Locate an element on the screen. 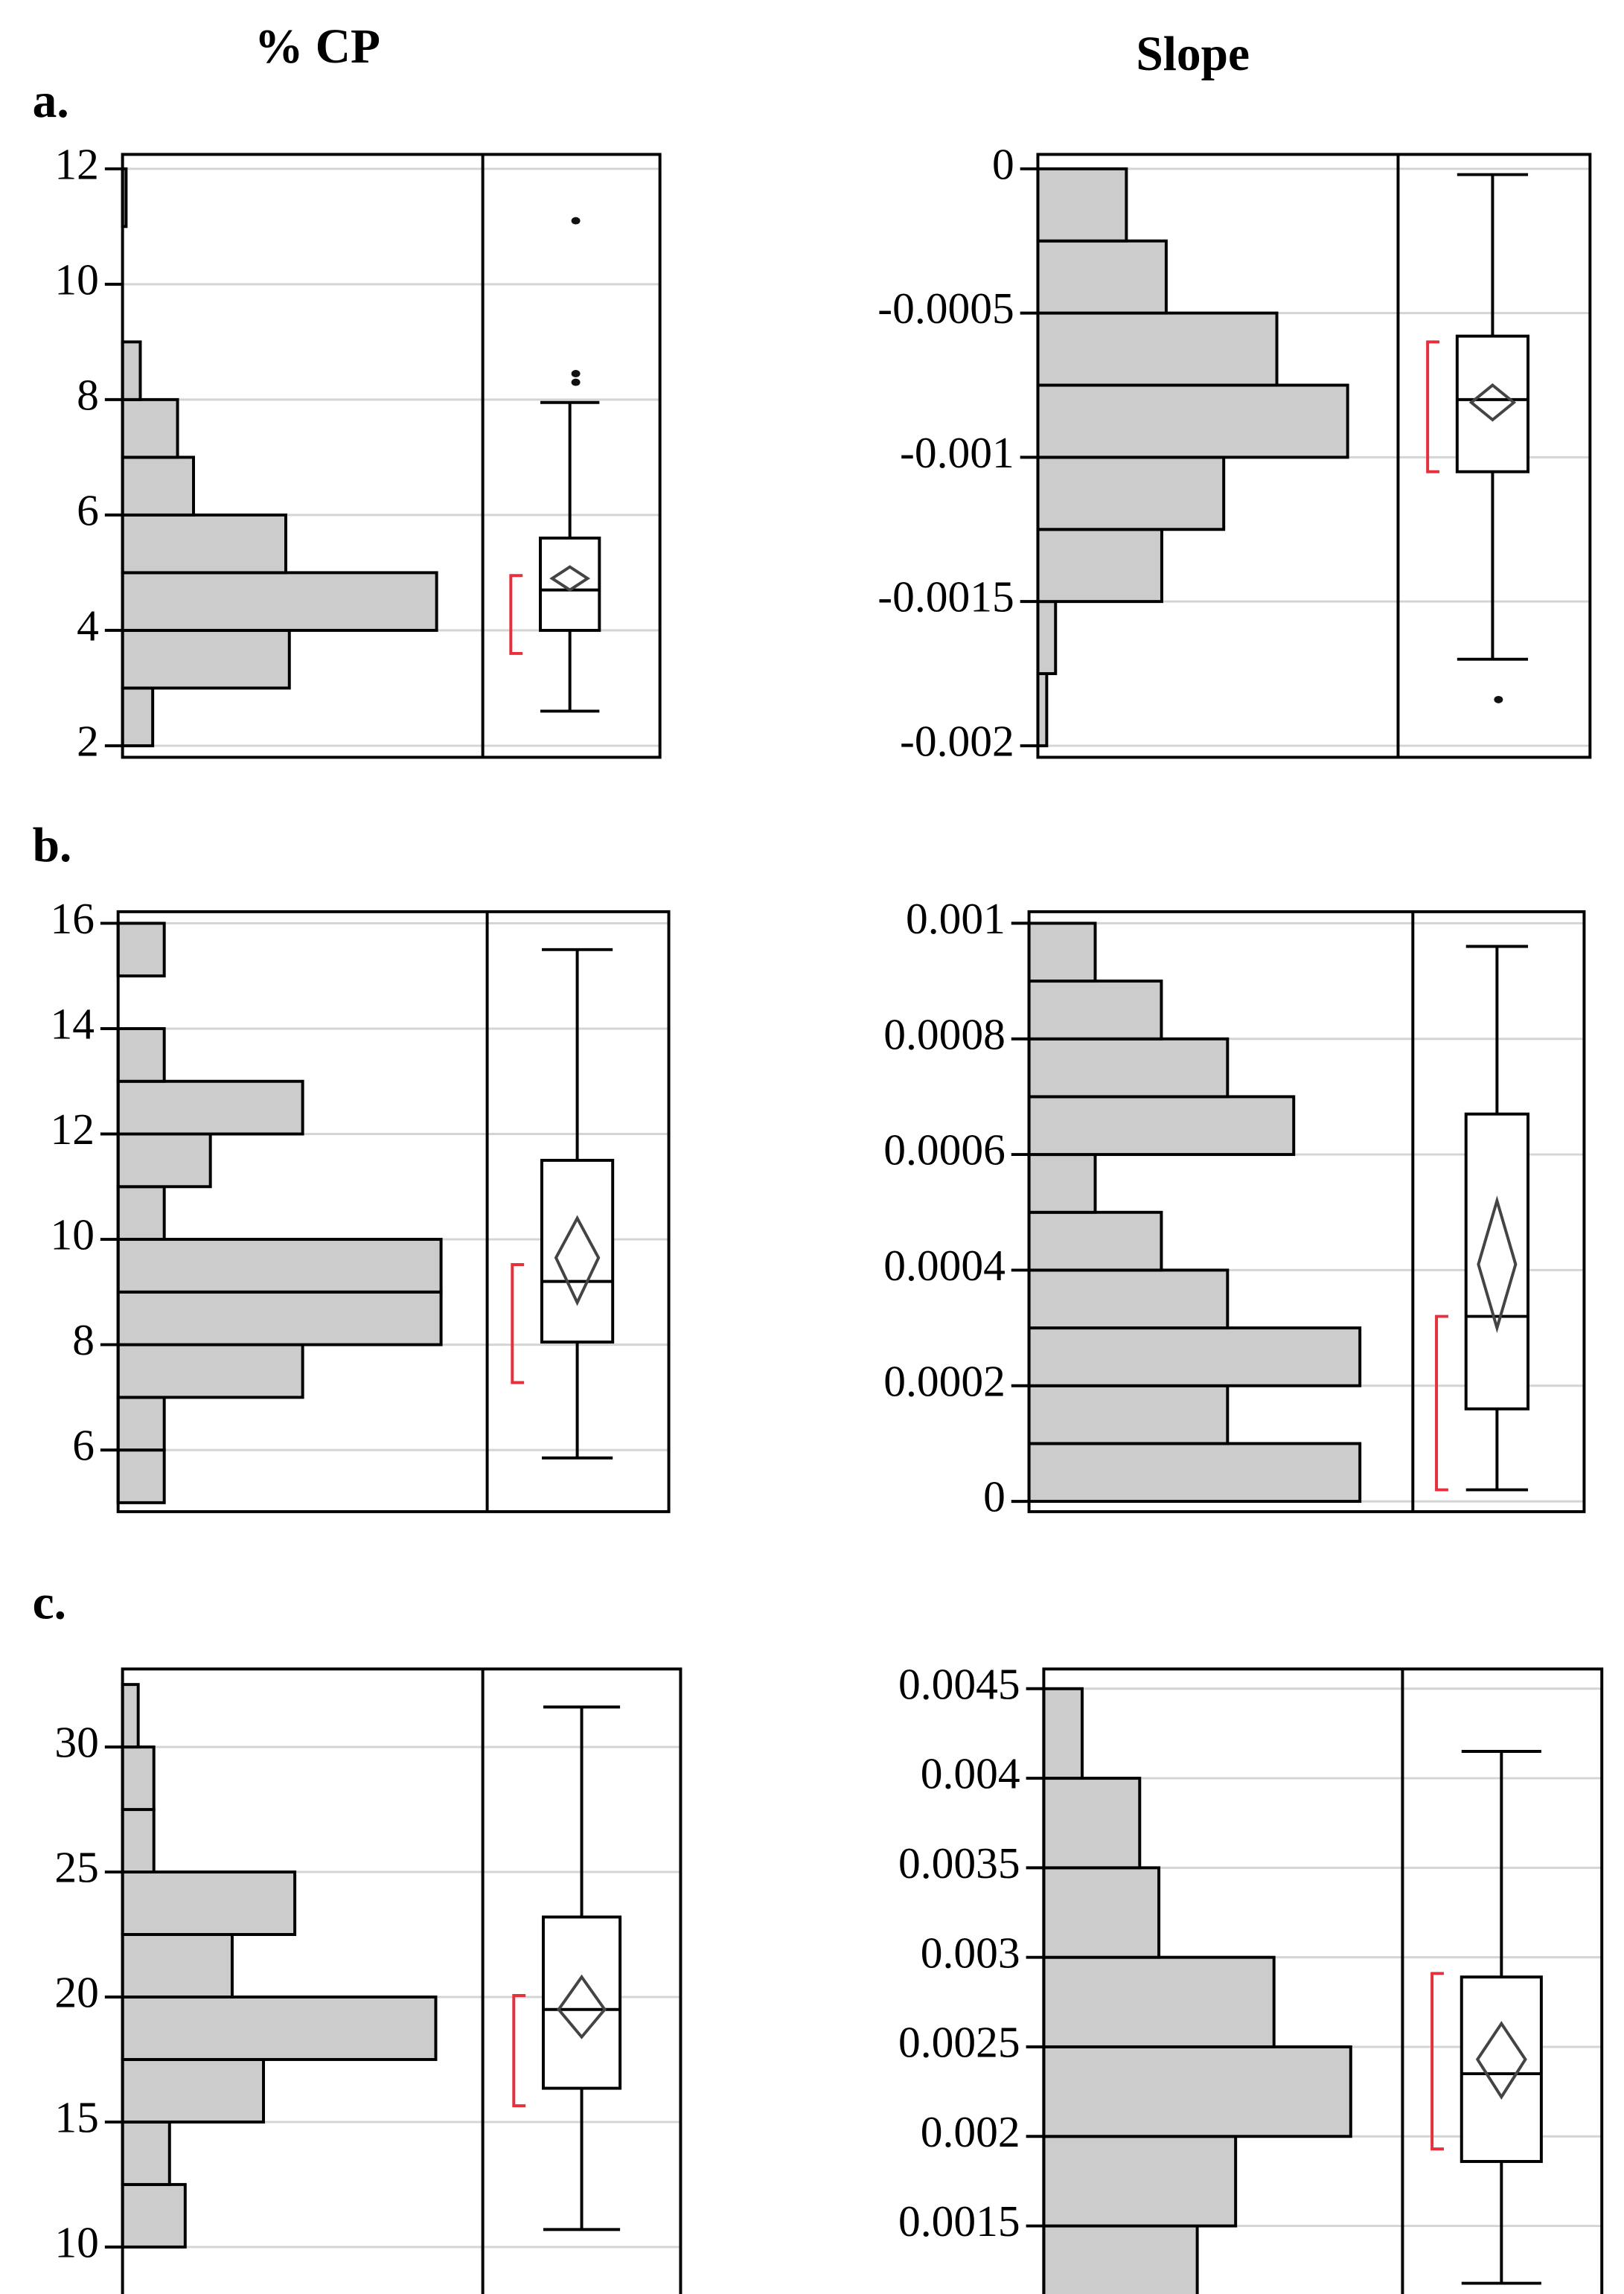 The width and height of the screenshot is (1624, 2294). y-tick-label: 20 is located at coordinates (76, 1993).